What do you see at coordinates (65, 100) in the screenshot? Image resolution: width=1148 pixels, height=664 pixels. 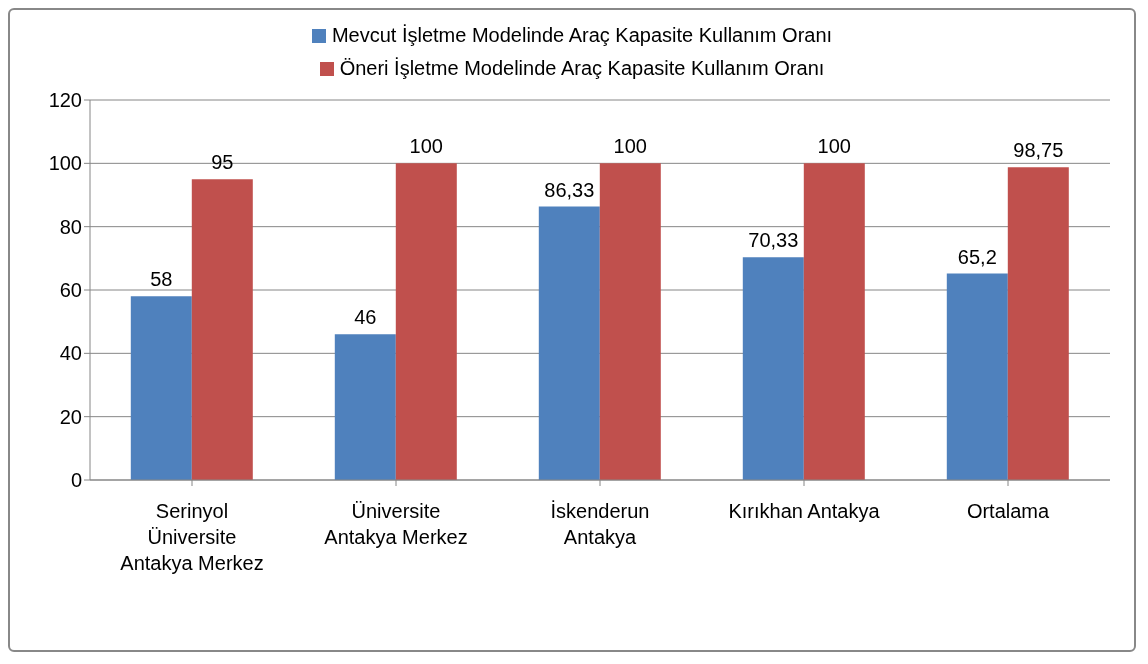 I see `y-tick-label: 120` at bounding box center [65, 100].